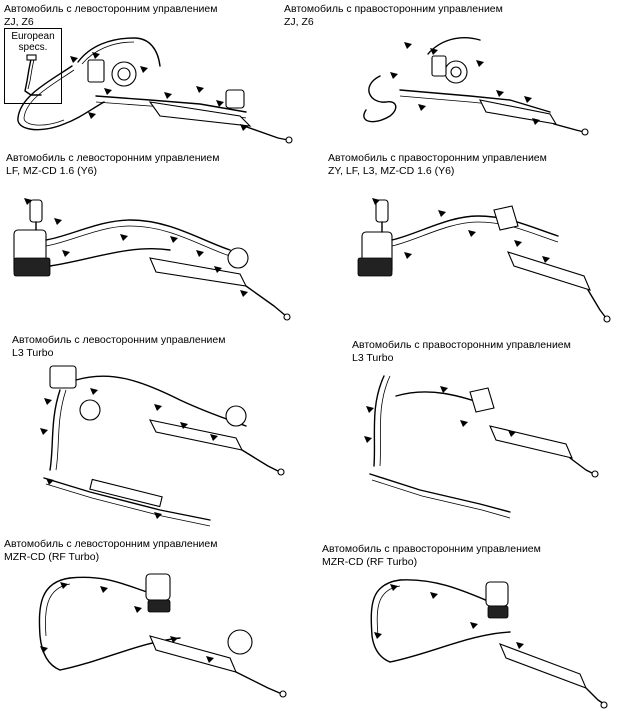 The image size is (618, 719). I want to click on diagram-lhd-mzr-cd, so click(150, 641).